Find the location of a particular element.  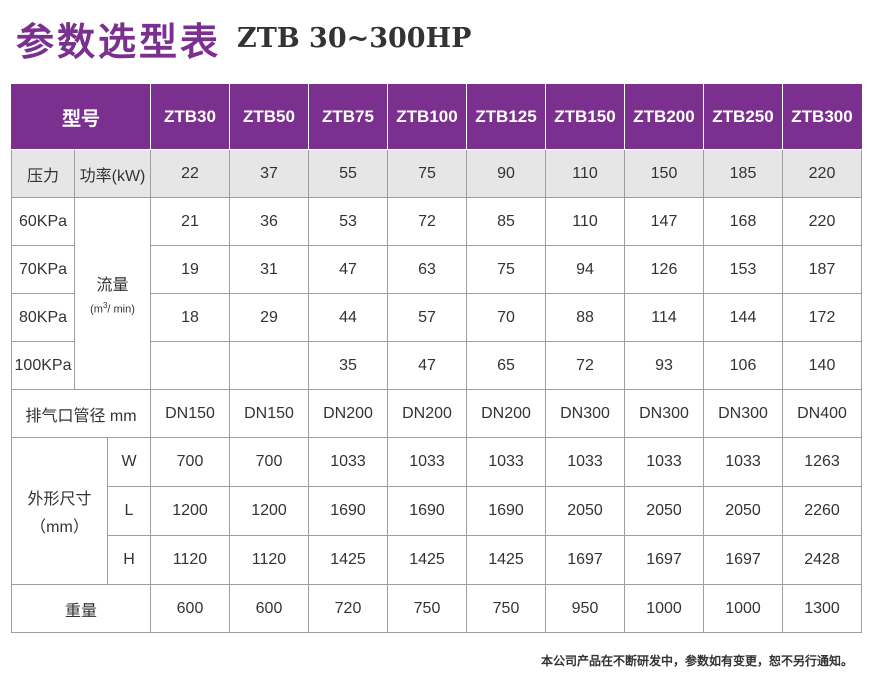

flow-value: 18 is located at coordinates (190, 317).